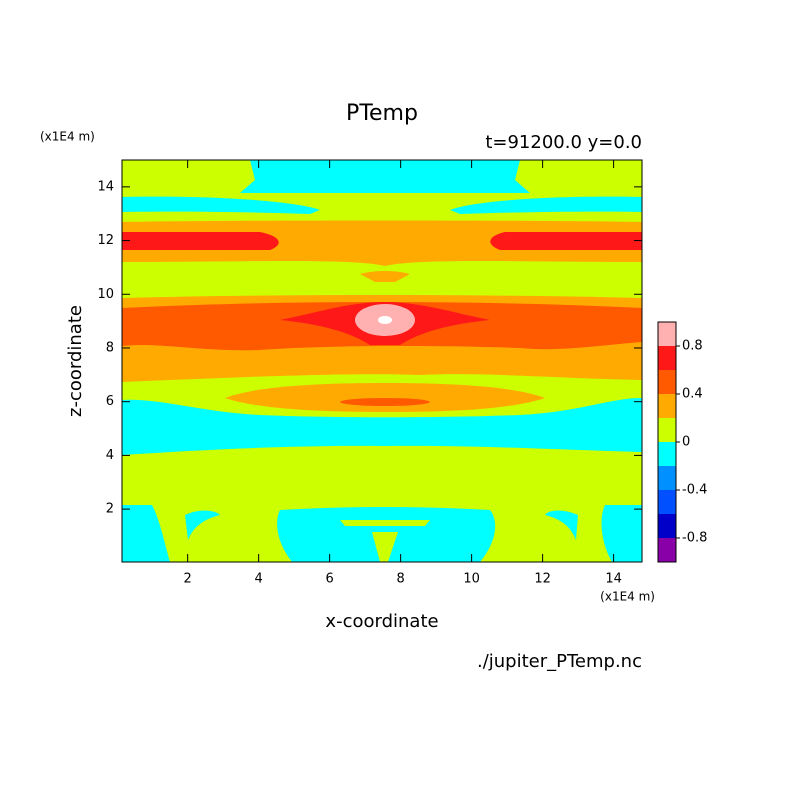 The height and width of the screenshot is (808, 804). I want to click on x-tick-label: 12, so click(542, 579).